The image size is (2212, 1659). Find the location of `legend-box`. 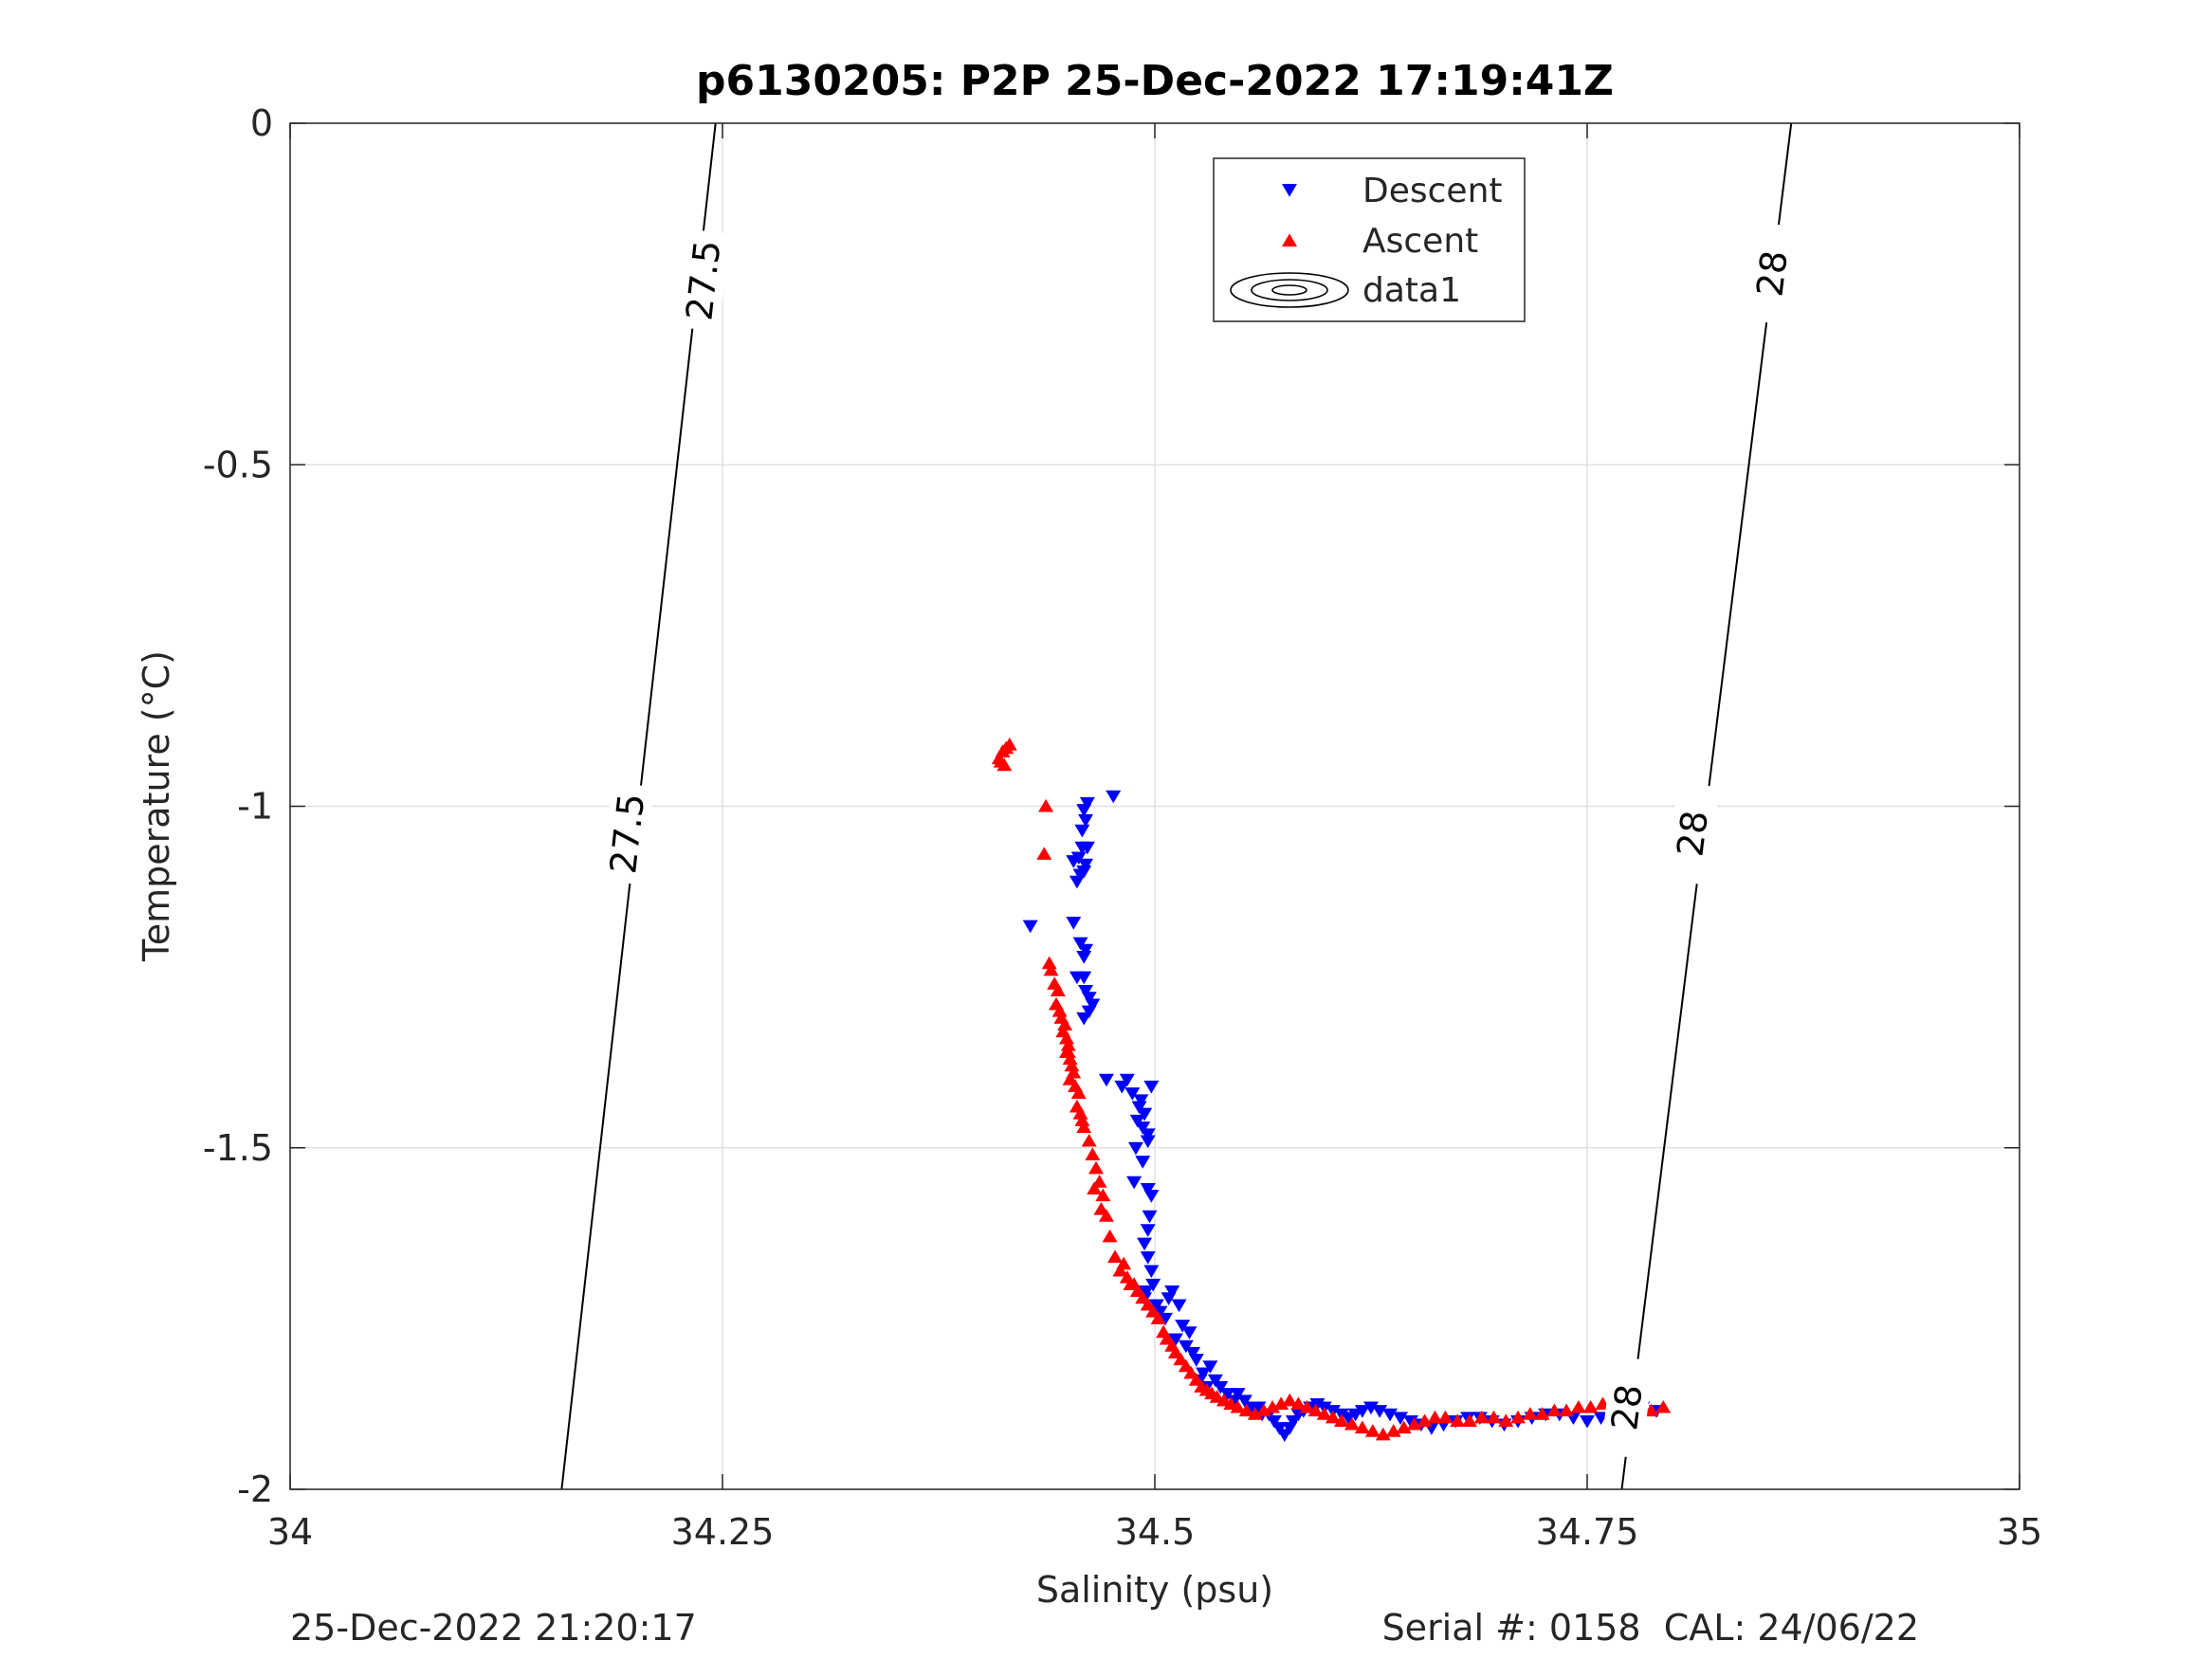

legend-box is located at coordinates (1369, 239).